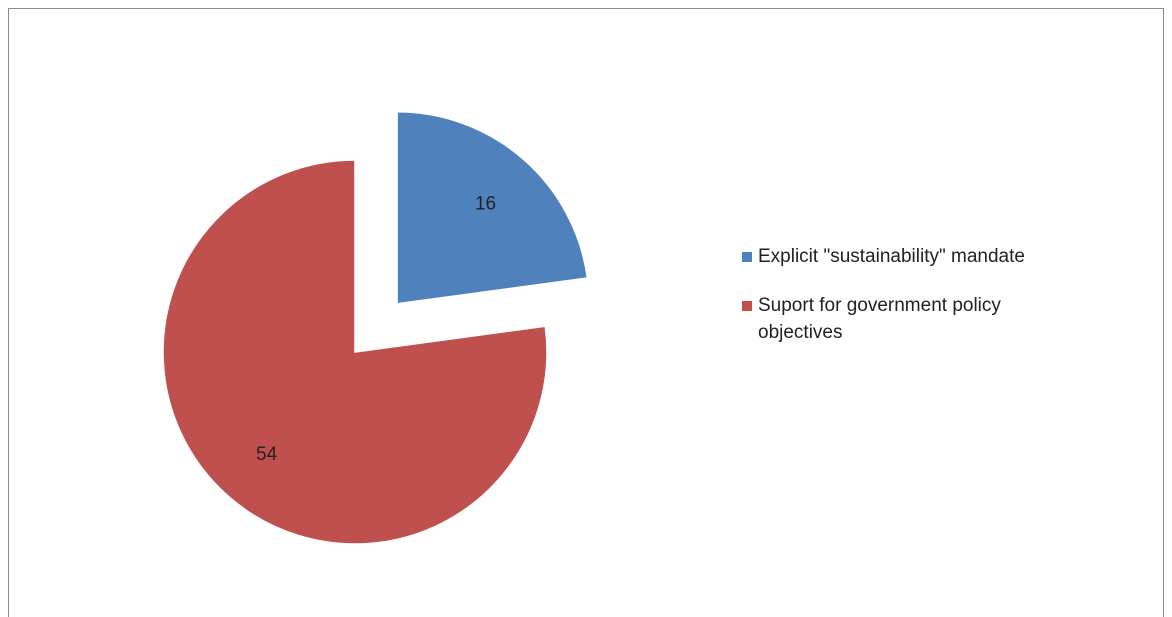  What do you see at coordinates (891, 256) in the screenshot?
I see `legend-label-sustainability: Explicit "sustainability" mandate` at bounding box center [891, 256].